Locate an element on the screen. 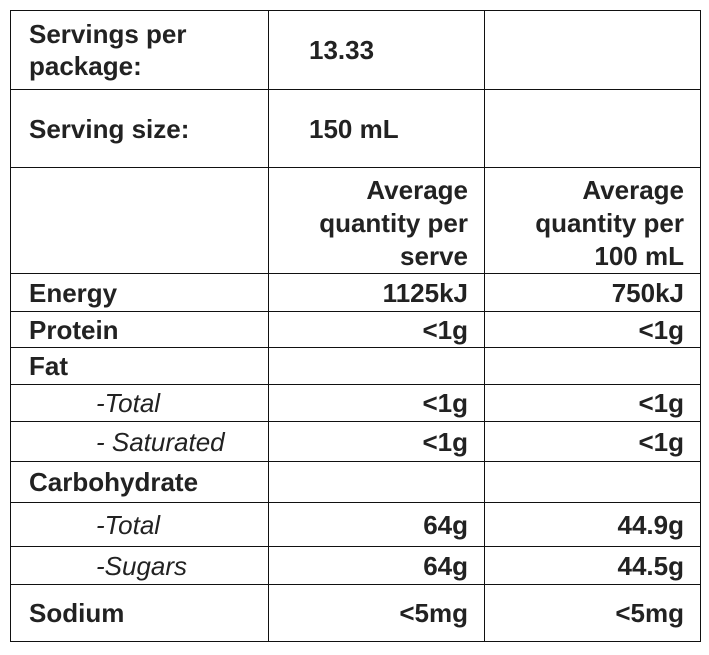  nutrient-label: Carbohydrate is located at coordinates (139, 482).